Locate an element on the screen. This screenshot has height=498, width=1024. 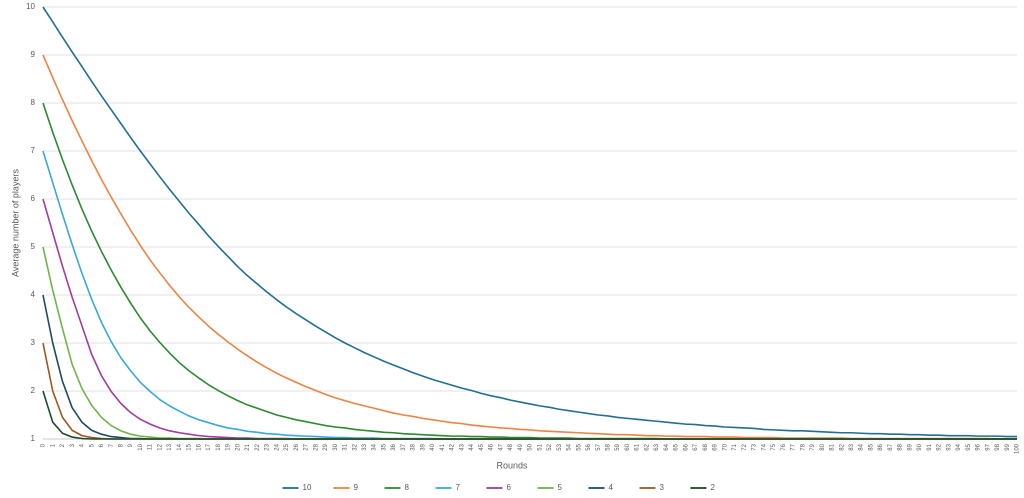
x-tick-label: 37 is located at coordinates (404, 446).